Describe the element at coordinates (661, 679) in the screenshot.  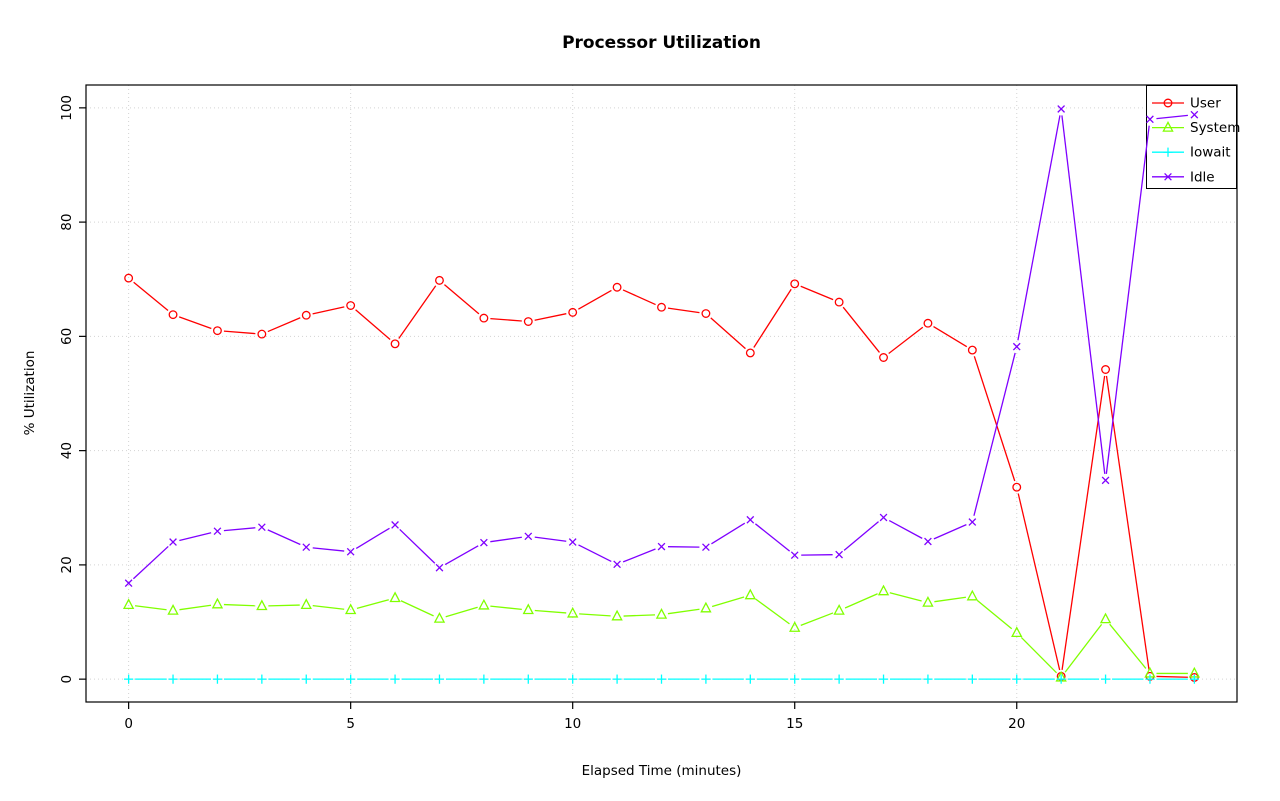
I see `series-iowait` at that location.